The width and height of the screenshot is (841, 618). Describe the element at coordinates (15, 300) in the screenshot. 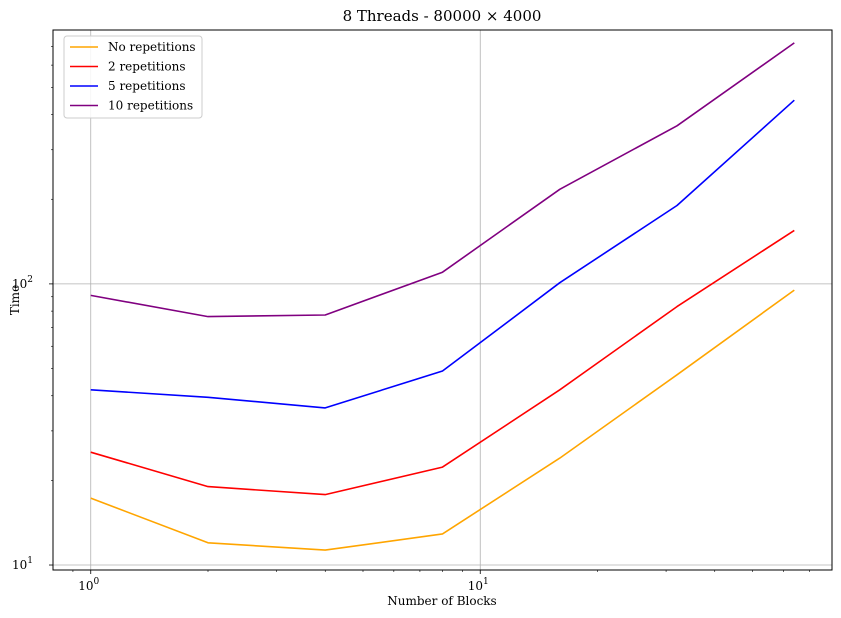

I see `y-axis-label: Time` at that location.